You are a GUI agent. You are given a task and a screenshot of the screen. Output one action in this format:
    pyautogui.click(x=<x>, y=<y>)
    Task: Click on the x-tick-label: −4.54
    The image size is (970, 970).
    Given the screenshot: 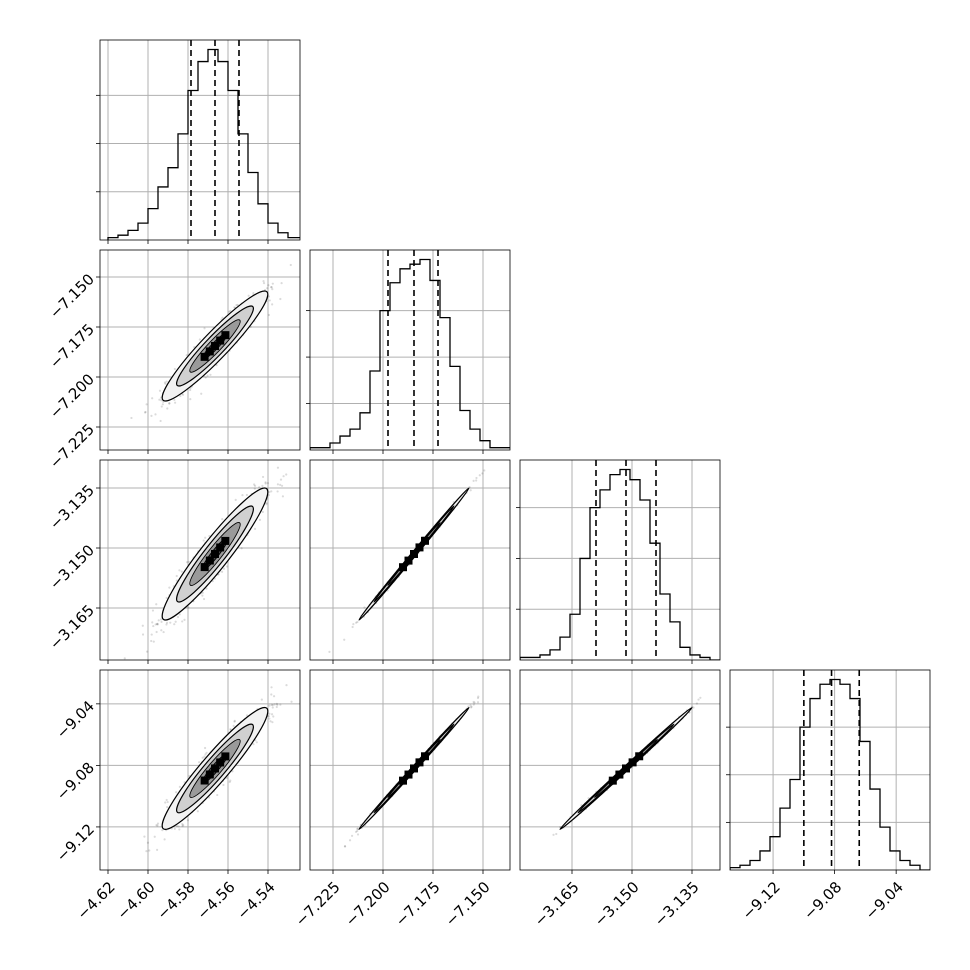 What is the action you would take?
    pyautogui.click(x=256, y=900)
    